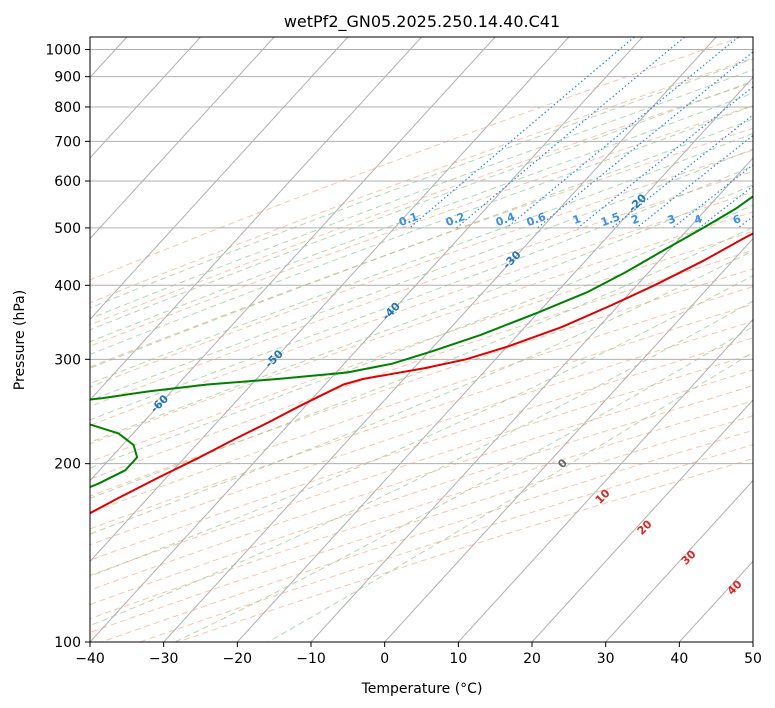  Describe the element at coordinates (679, 659) in the screenshot. I see `x-tick-label: 40` at that location.